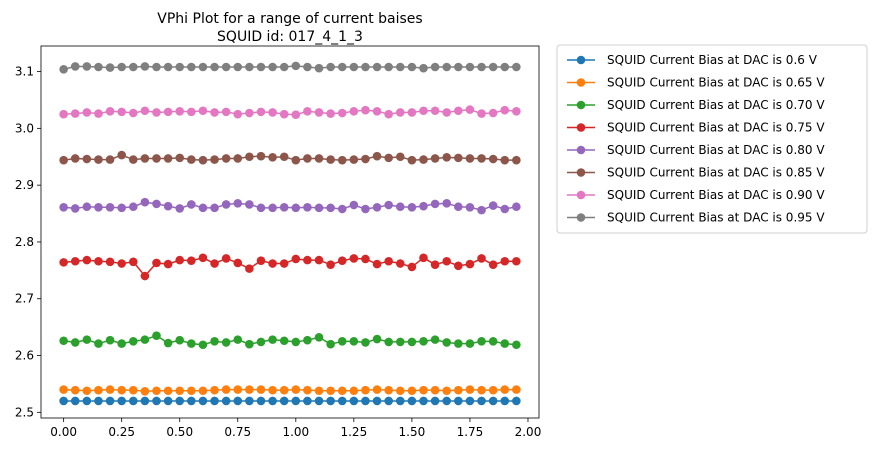 The height and width of the screenshot is (451, 874). I want to click on series-line, so click(290, 112).